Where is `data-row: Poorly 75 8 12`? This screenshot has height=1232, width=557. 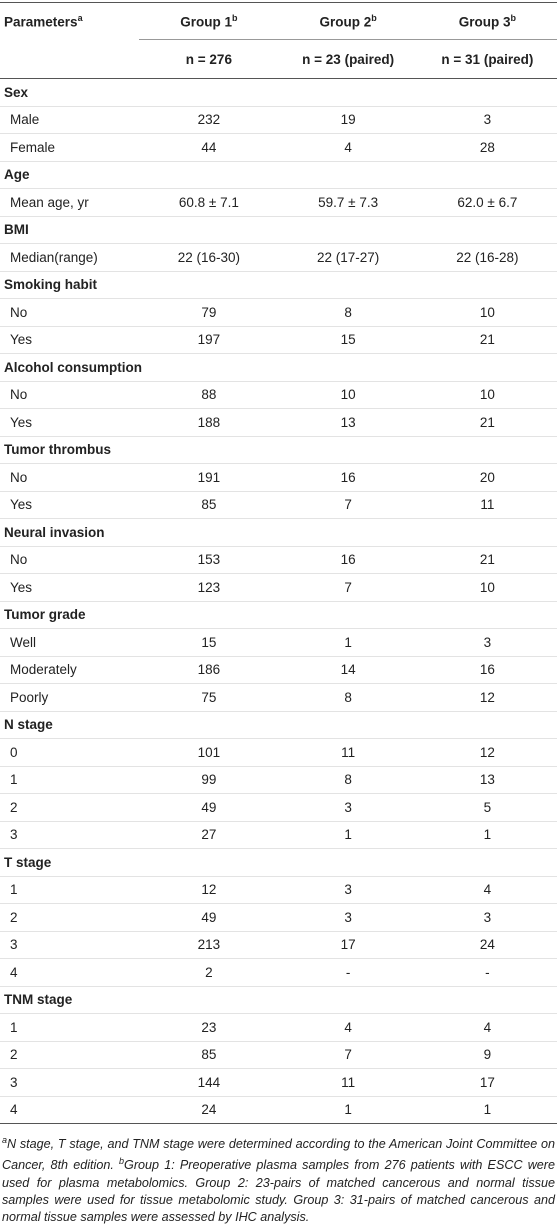 data-row: Poorly 75 8 12 is located at coordinates (278, 697).